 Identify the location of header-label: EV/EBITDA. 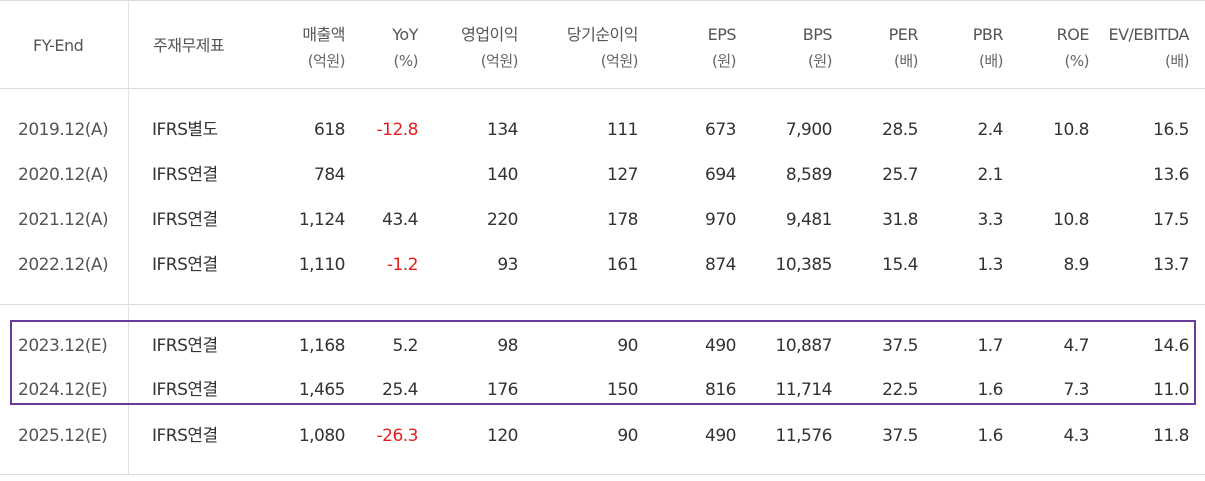
(1148, 34).